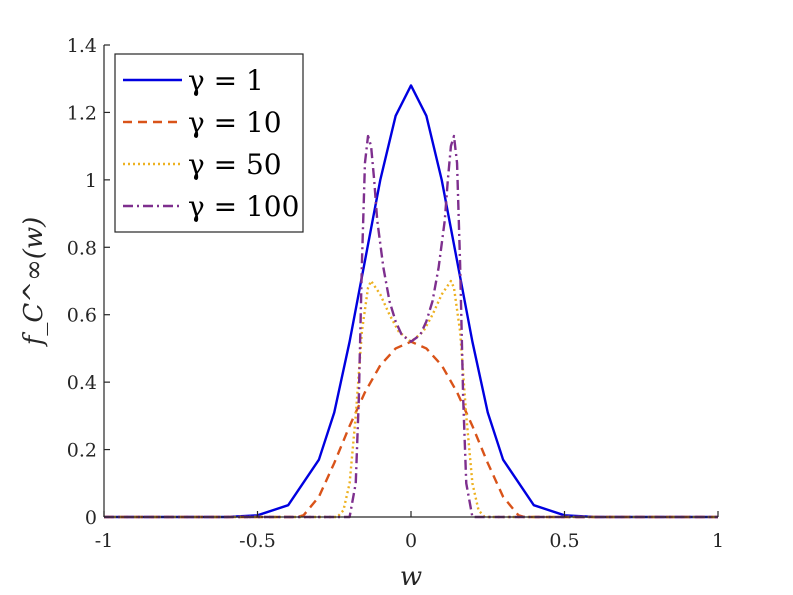 Image resolution: width=793 pixels, height=595 pixels. Describe the element at coordinates (718, 541) in the screenshot. I see `x-tick-label: 1` at that location.